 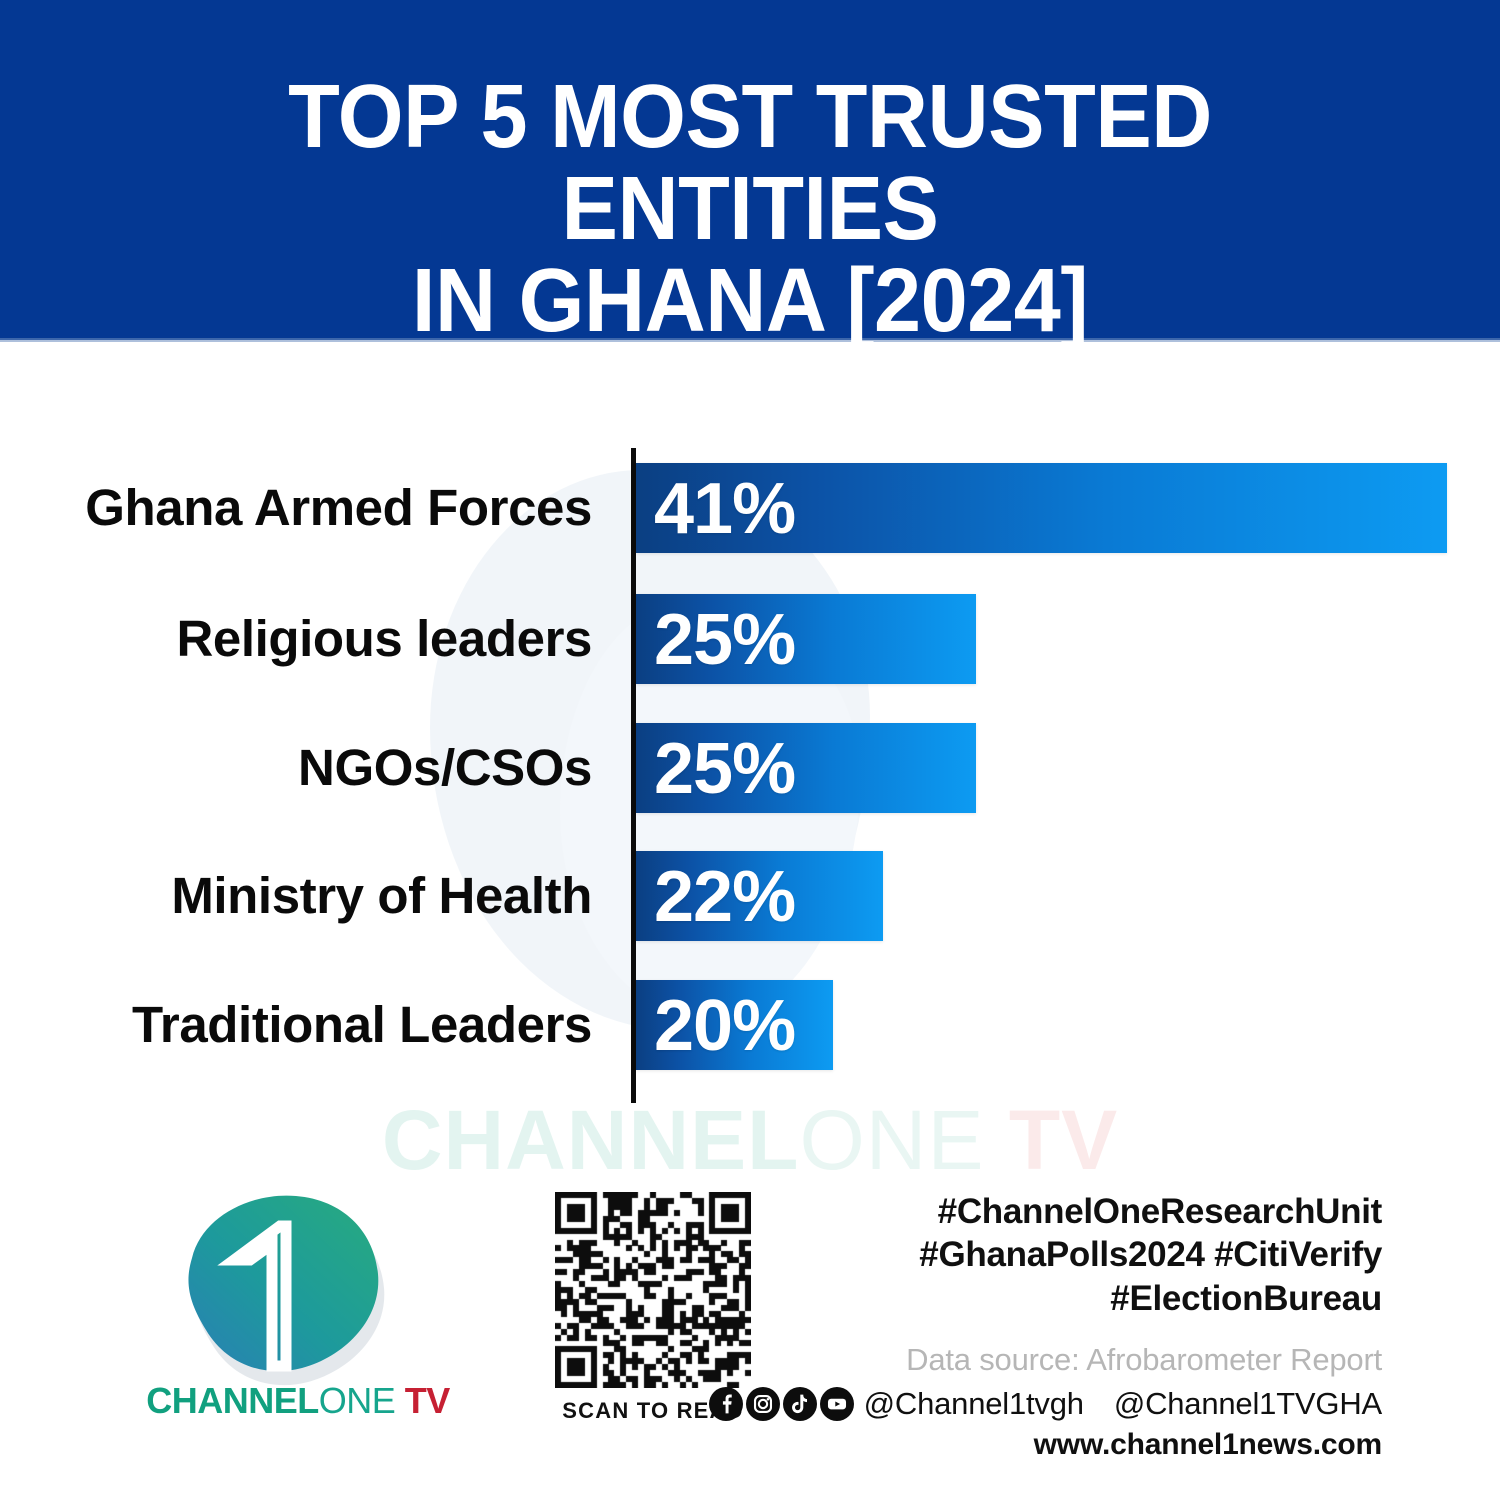 I want to click on facebook-icon, so click(x=725, y=1404).